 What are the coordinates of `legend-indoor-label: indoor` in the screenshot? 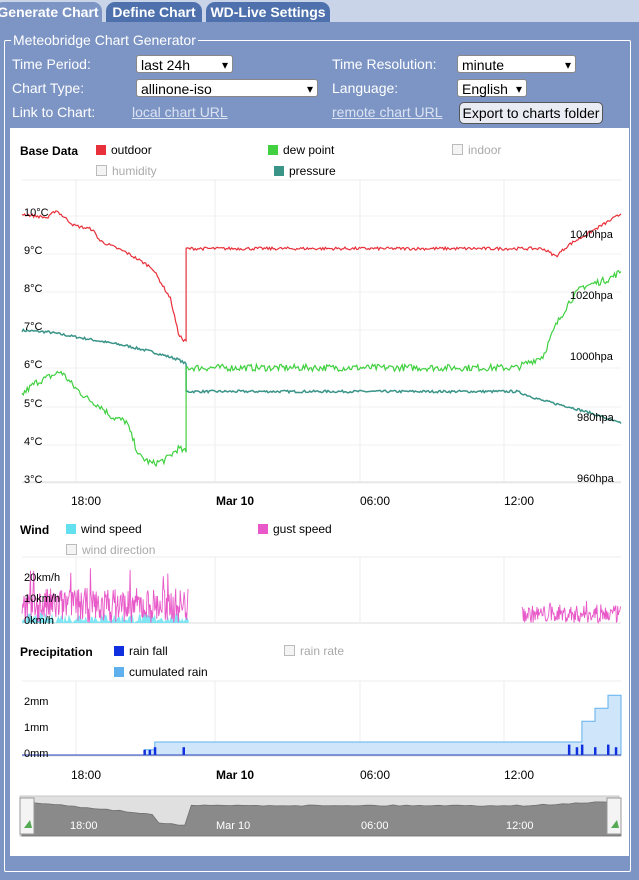 It's located at (485, 150).